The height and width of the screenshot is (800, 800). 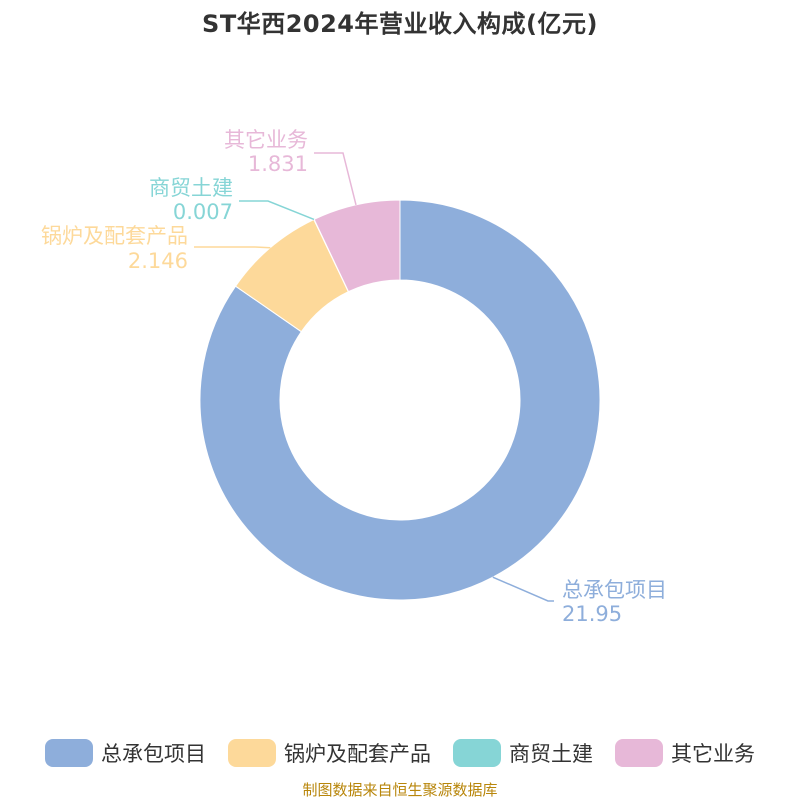 I want to click on slice-label-name-1: 锅炉及配套产品, so click(x=114, y=236).